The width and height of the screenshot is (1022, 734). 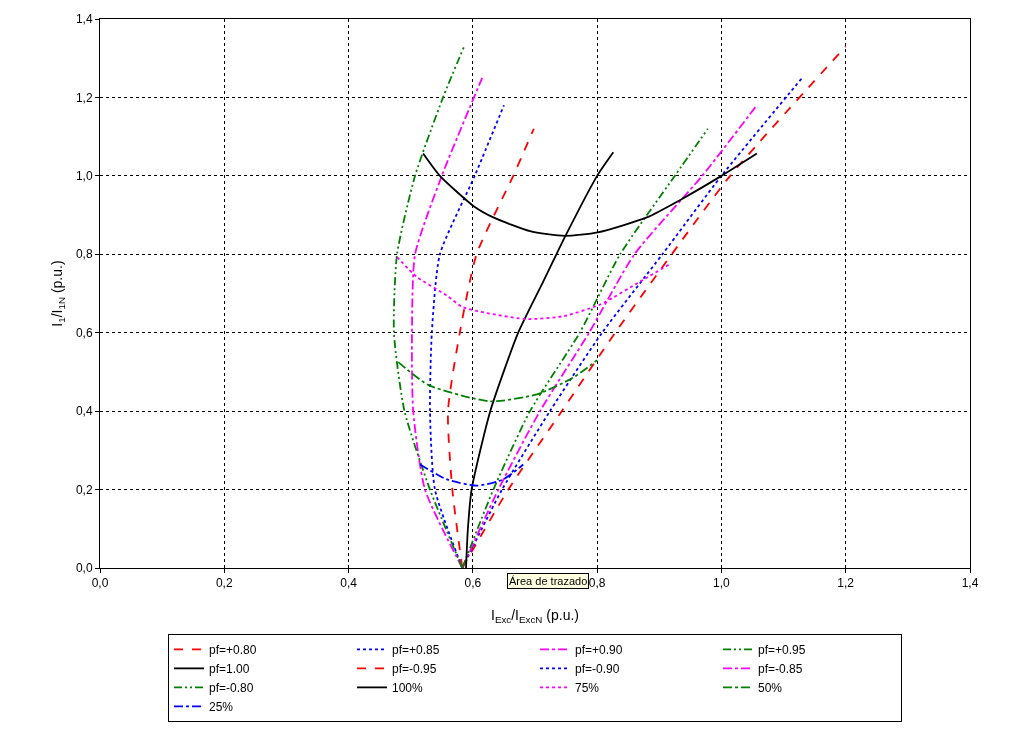 I want to click on y-tick-label: 1,0, so click(x=84, y=176).